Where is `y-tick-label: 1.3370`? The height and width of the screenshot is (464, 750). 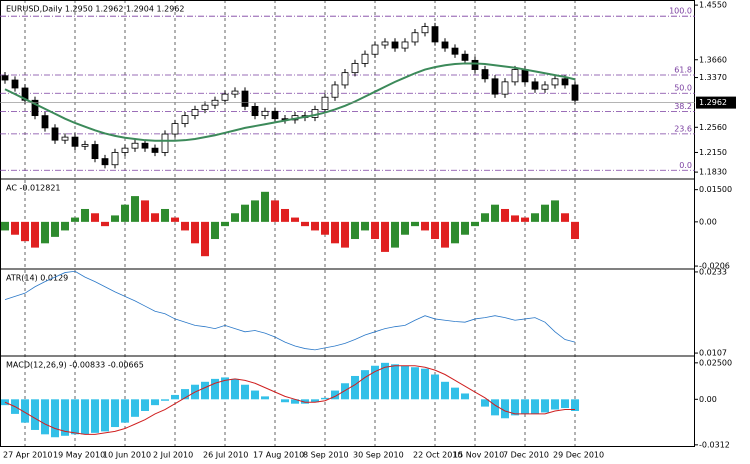 y-tick-label: 1.3370 is located at coordinates (713, 77).